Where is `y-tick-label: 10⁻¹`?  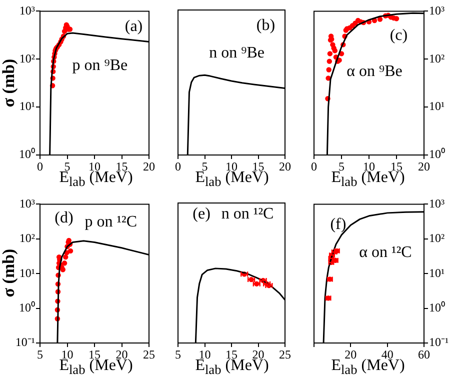 y-tick-label: 10⁻¹ is located at coordinates (25, 342).